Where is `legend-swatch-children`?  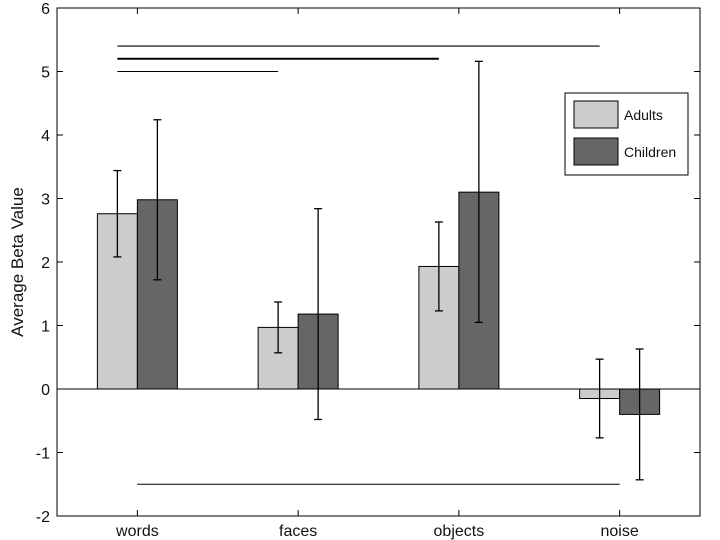
legend-swatch-children is located at coordinates (596, 151).